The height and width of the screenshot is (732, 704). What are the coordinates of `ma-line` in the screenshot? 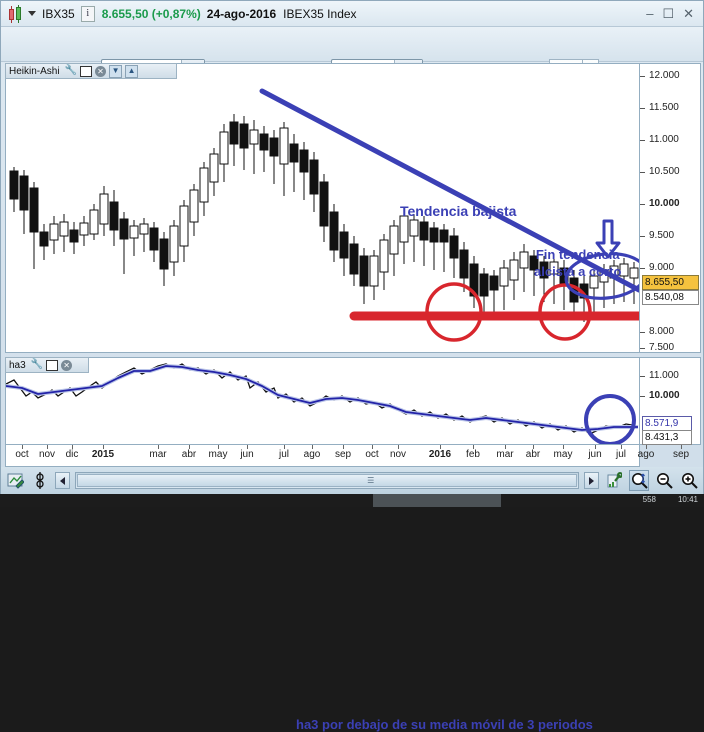 It's located at (322, 398).